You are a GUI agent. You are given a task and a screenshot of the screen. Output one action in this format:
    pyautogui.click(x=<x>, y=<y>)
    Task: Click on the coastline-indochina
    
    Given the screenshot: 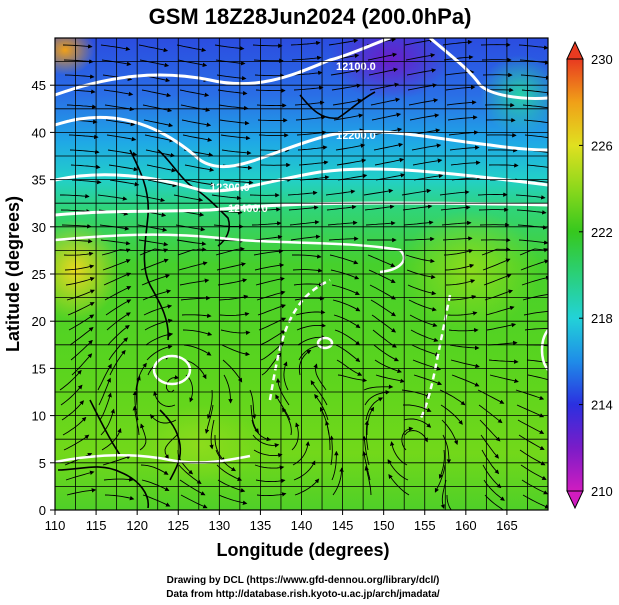 What is the action you would take?
    pyautogui.click(x=105, y=427)
    